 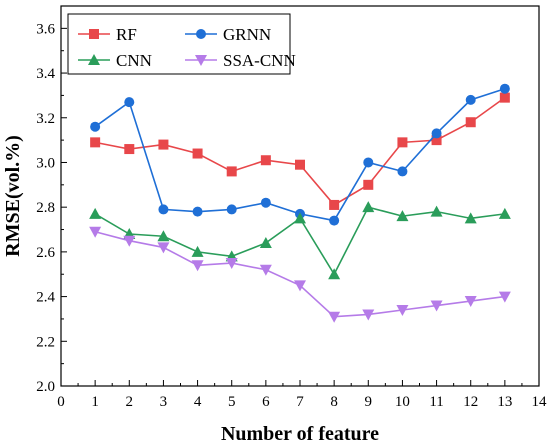 What do you see at coordinates (179, 44) in the screenshot?
I see `legend-box` at bounding box center [179, 44].